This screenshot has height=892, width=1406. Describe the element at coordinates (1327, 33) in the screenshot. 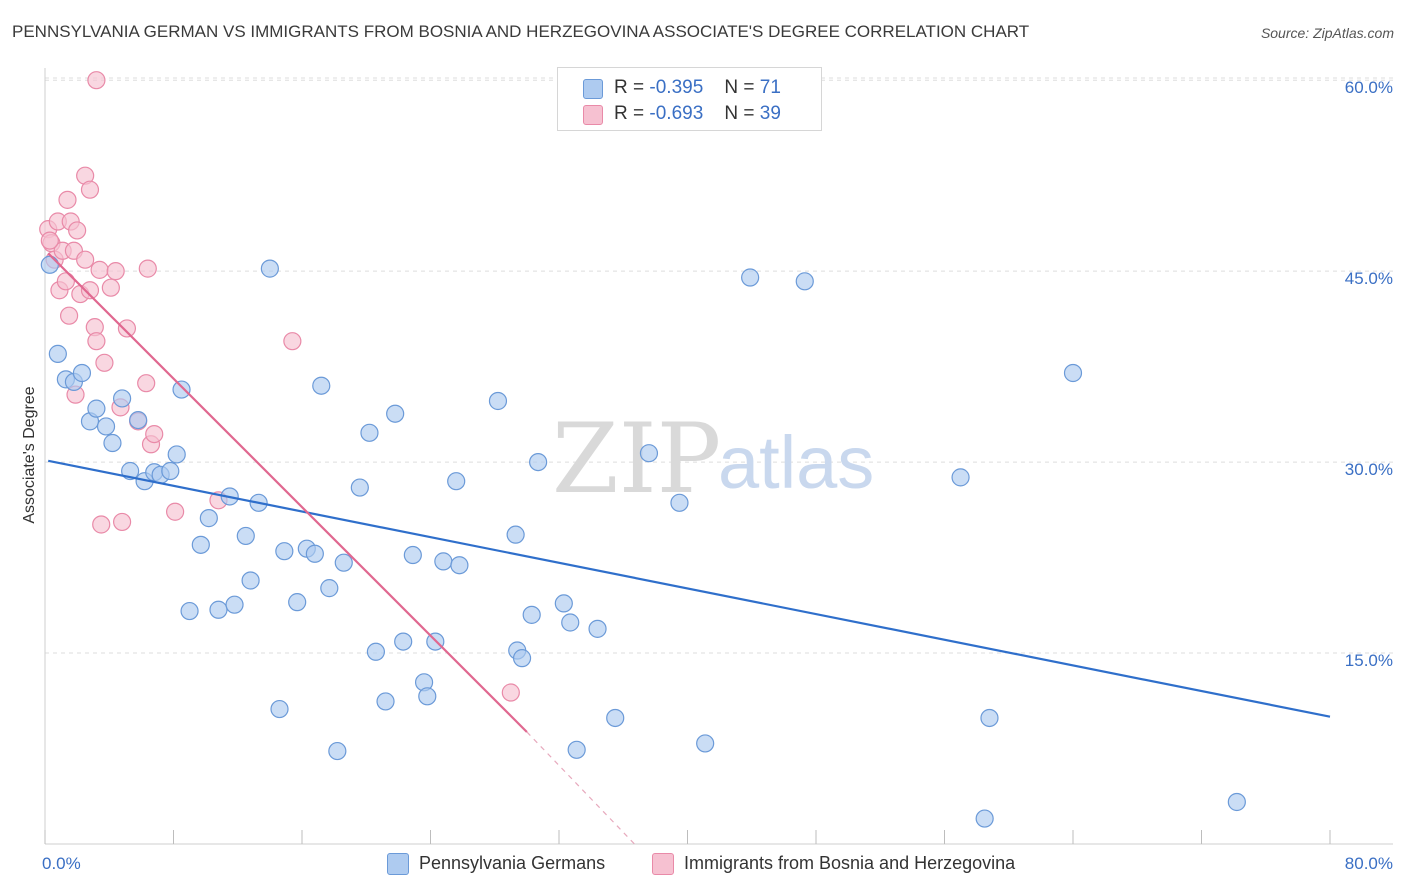

I see `source-credit: Source: ZipAtlas.com` at that location.